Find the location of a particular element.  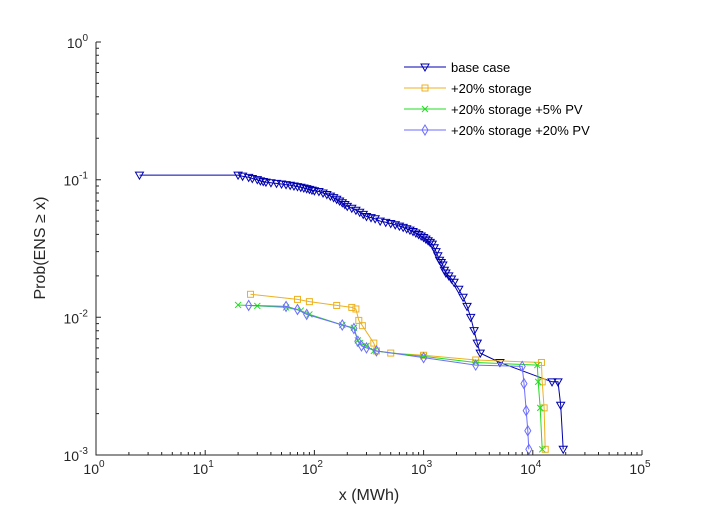

y-axis-title-symbol: ≥ is located at coordinates (40, 218).